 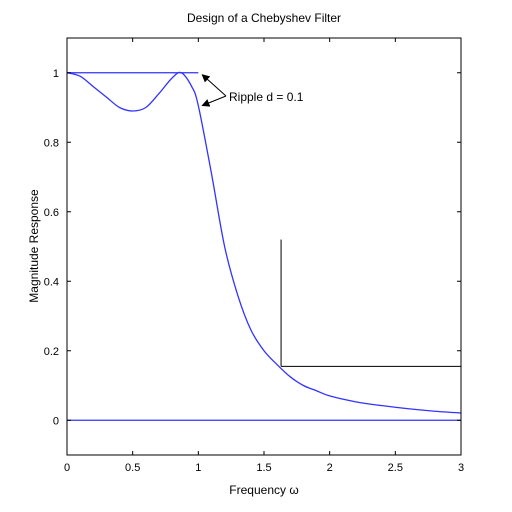 I want to click on y-tick-label: 0.8, so click(x=51, y=143).